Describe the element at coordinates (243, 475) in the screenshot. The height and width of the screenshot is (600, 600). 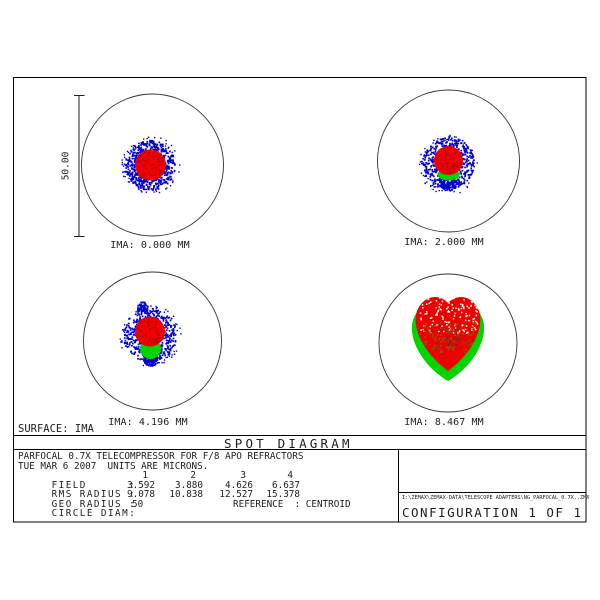
I see `field-value-3: 3` at that location.